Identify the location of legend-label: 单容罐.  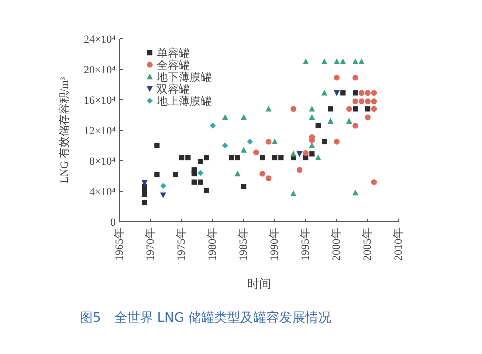
(173, 53).